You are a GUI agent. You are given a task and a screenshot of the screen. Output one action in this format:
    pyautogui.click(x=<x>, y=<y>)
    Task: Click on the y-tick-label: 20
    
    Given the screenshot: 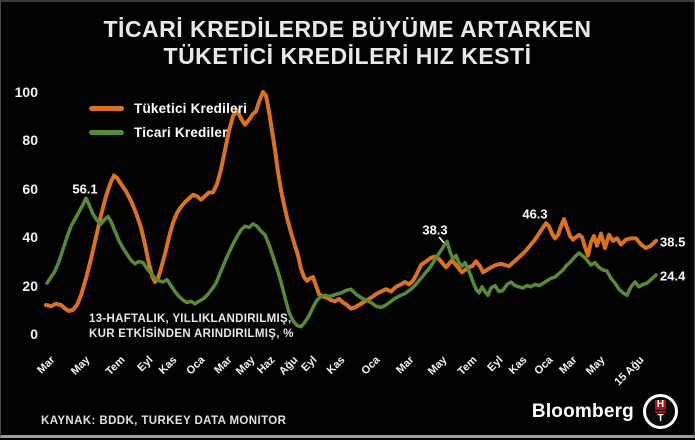 What is the action you would take?
    pyautogui.click(x=19, y=286)
    